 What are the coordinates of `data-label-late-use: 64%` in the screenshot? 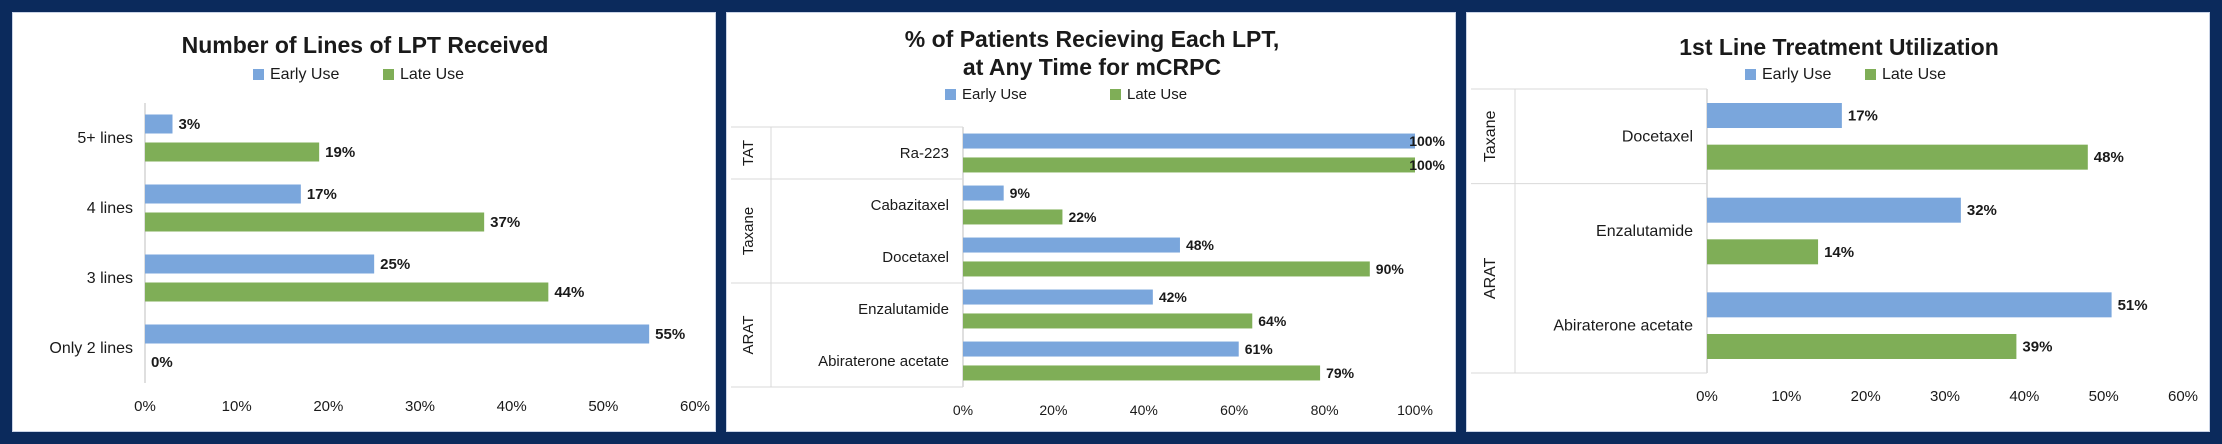 It's located at (1272, 321).